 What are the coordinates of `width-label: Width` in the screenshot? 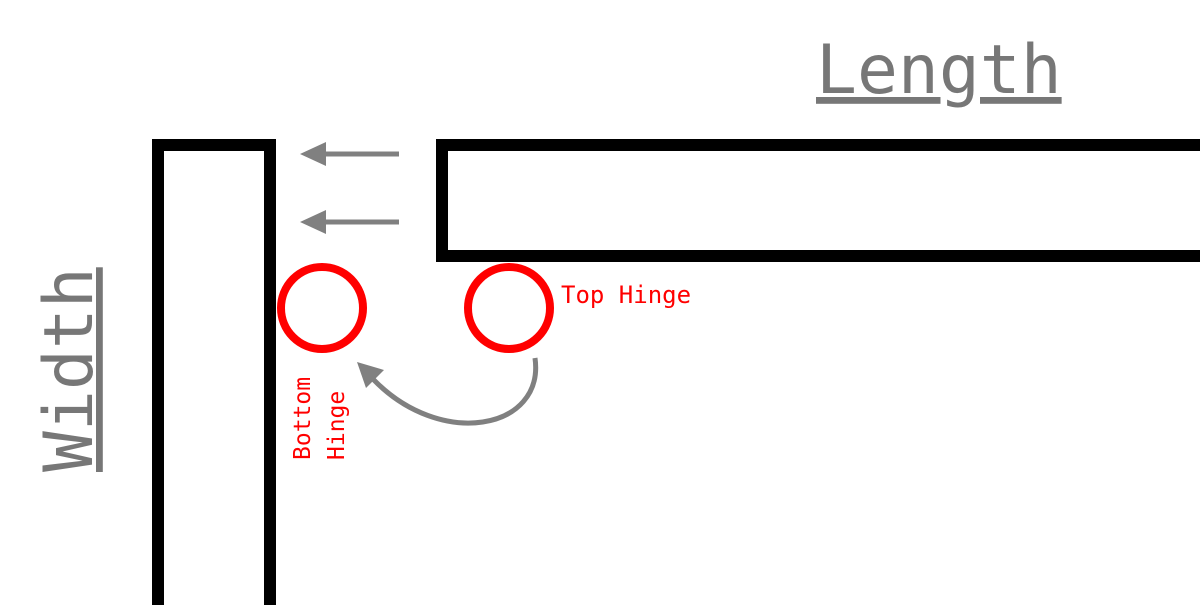 It's located at (69, 369).